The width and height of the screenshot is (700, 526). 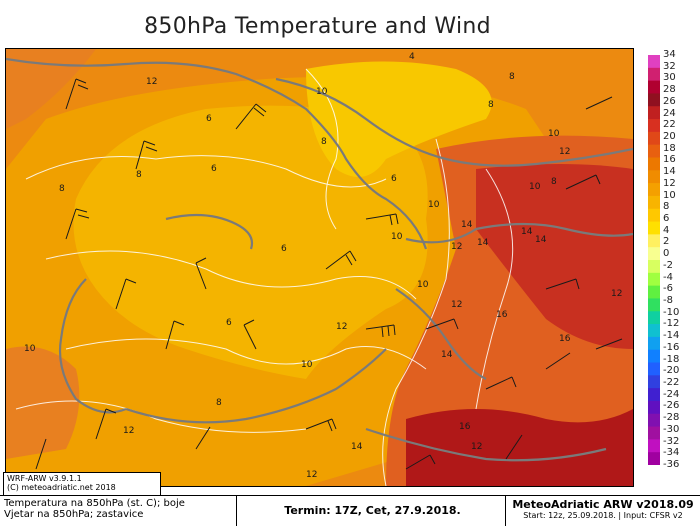 I want to click on map-title: 850hPa Temperature and Wind, so click(x=317, y=26).